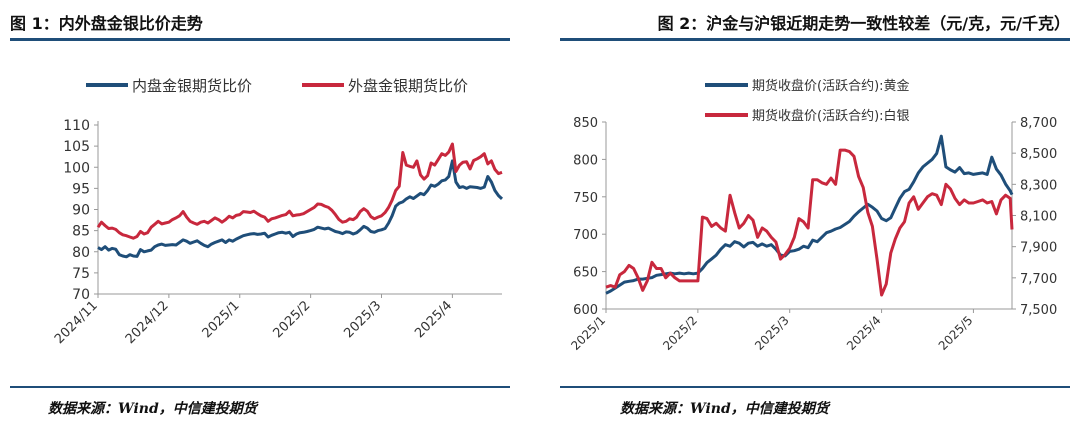 The height and width of the screenshot is (427, 1080). I want to click on right-chart-right-y-tick-label: 8,700, so click(1038, 123).